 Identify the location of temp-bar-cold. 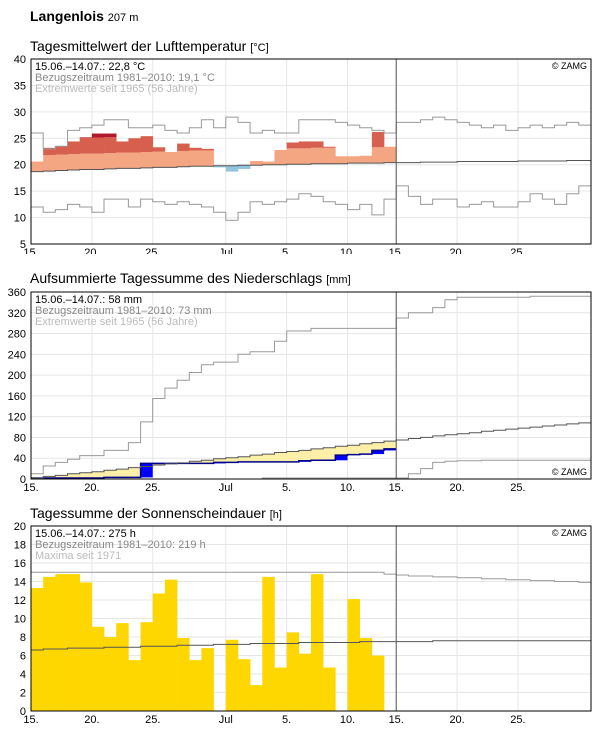
(232, 168).